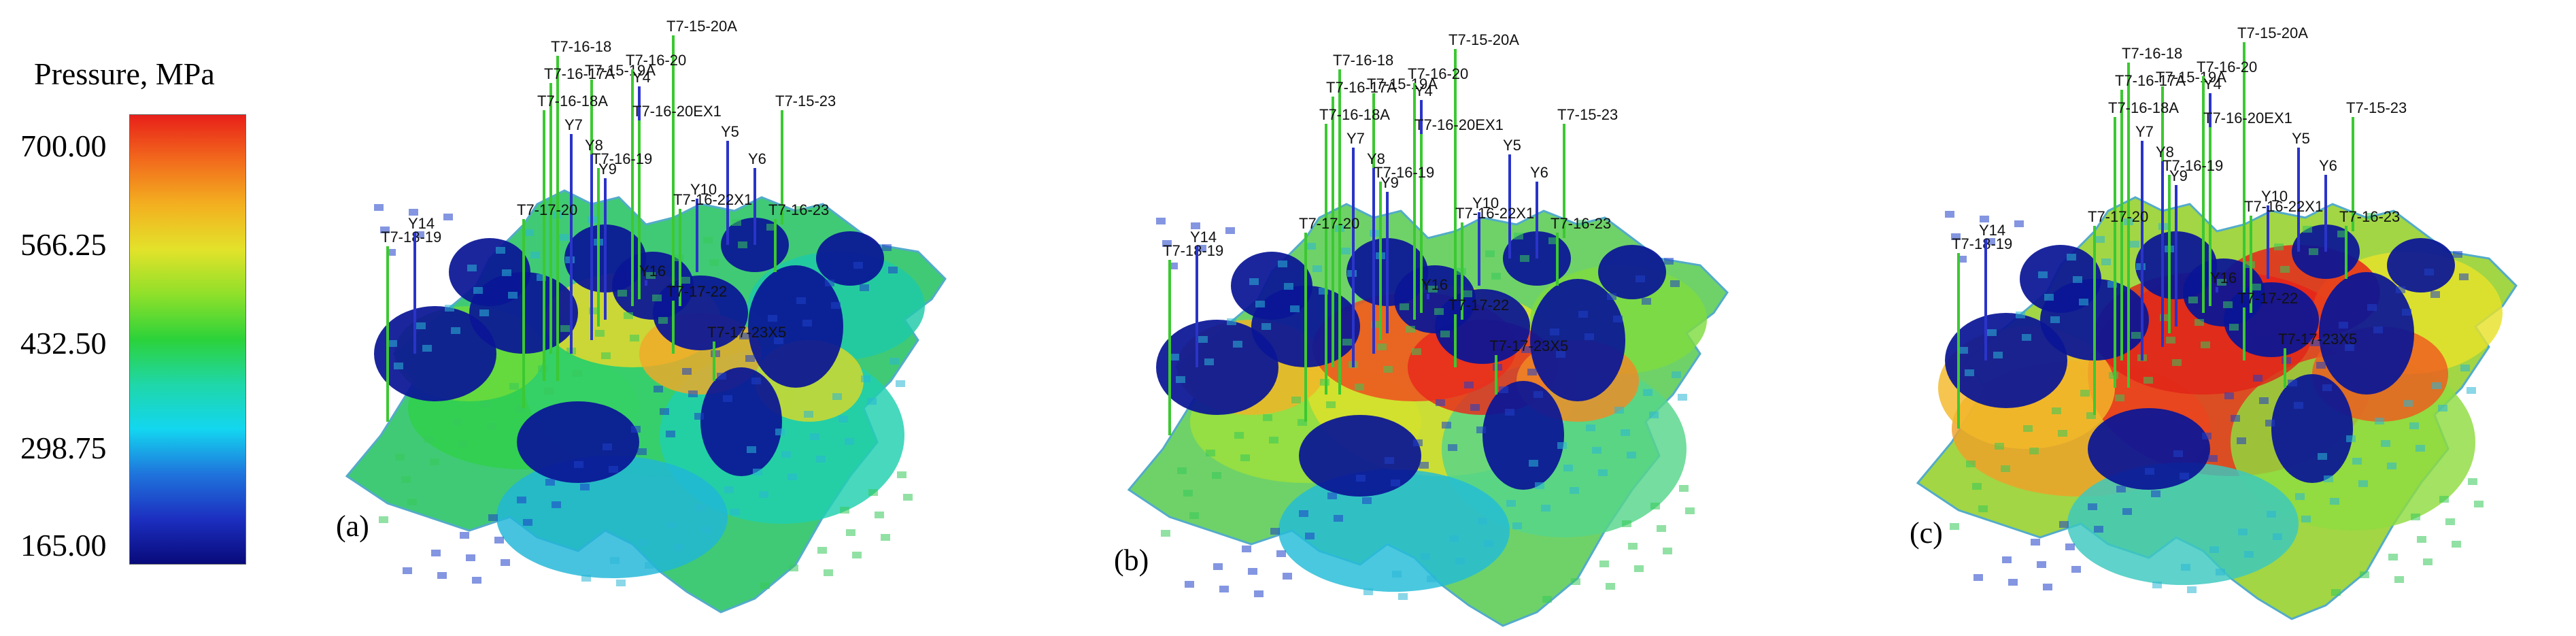 Image resolution: width=2576 pixels, height=636 pixels. Describe the element at coordinates (2143, 107) in the screenshot. I see `well-label: T7-16-18A` at that location.